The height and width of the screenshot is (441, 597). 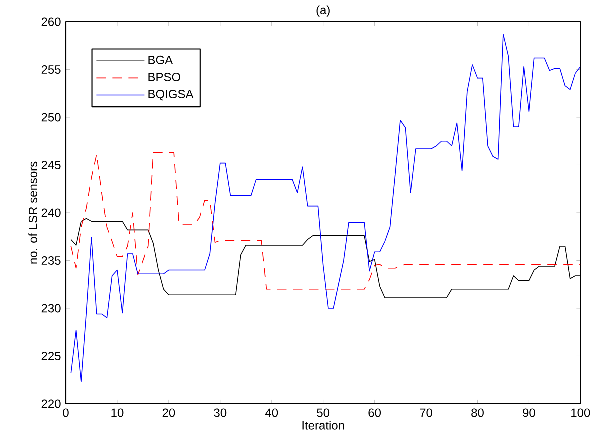 I want to click on chart-title: (a), so click(x=323, y=11).